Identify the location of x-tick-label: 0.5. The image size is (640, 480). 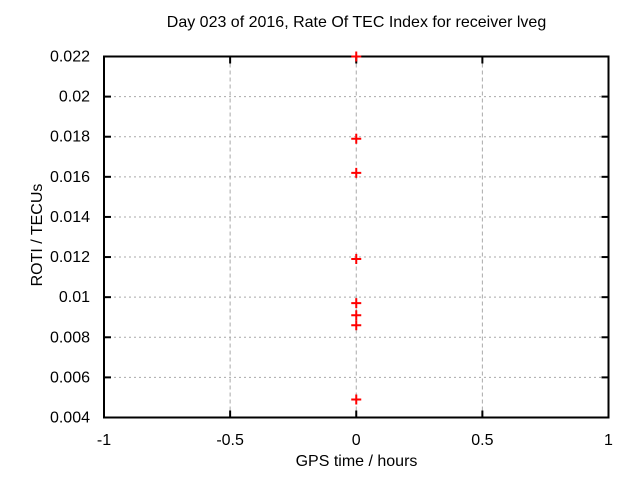
(482, 440).